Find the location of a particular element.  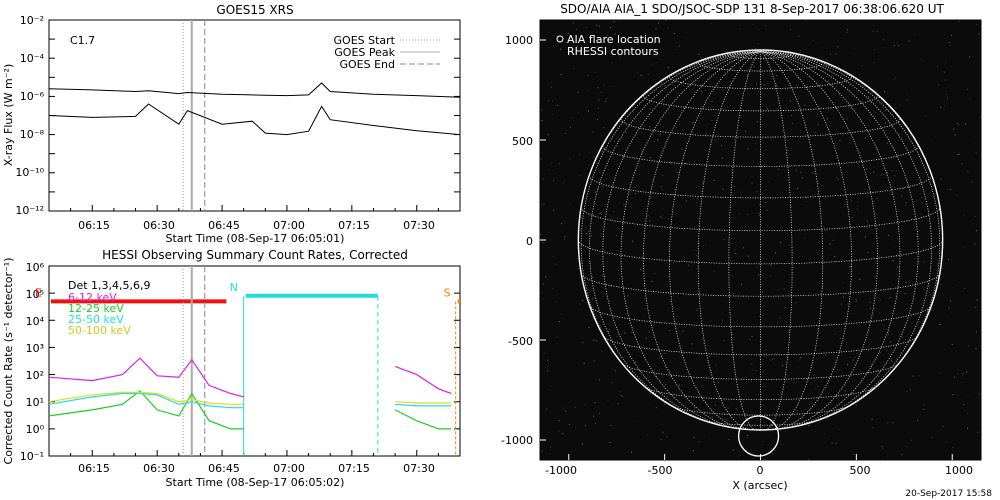

aia-xlabel: X (arcsec) is located at coordinates (759, 485).